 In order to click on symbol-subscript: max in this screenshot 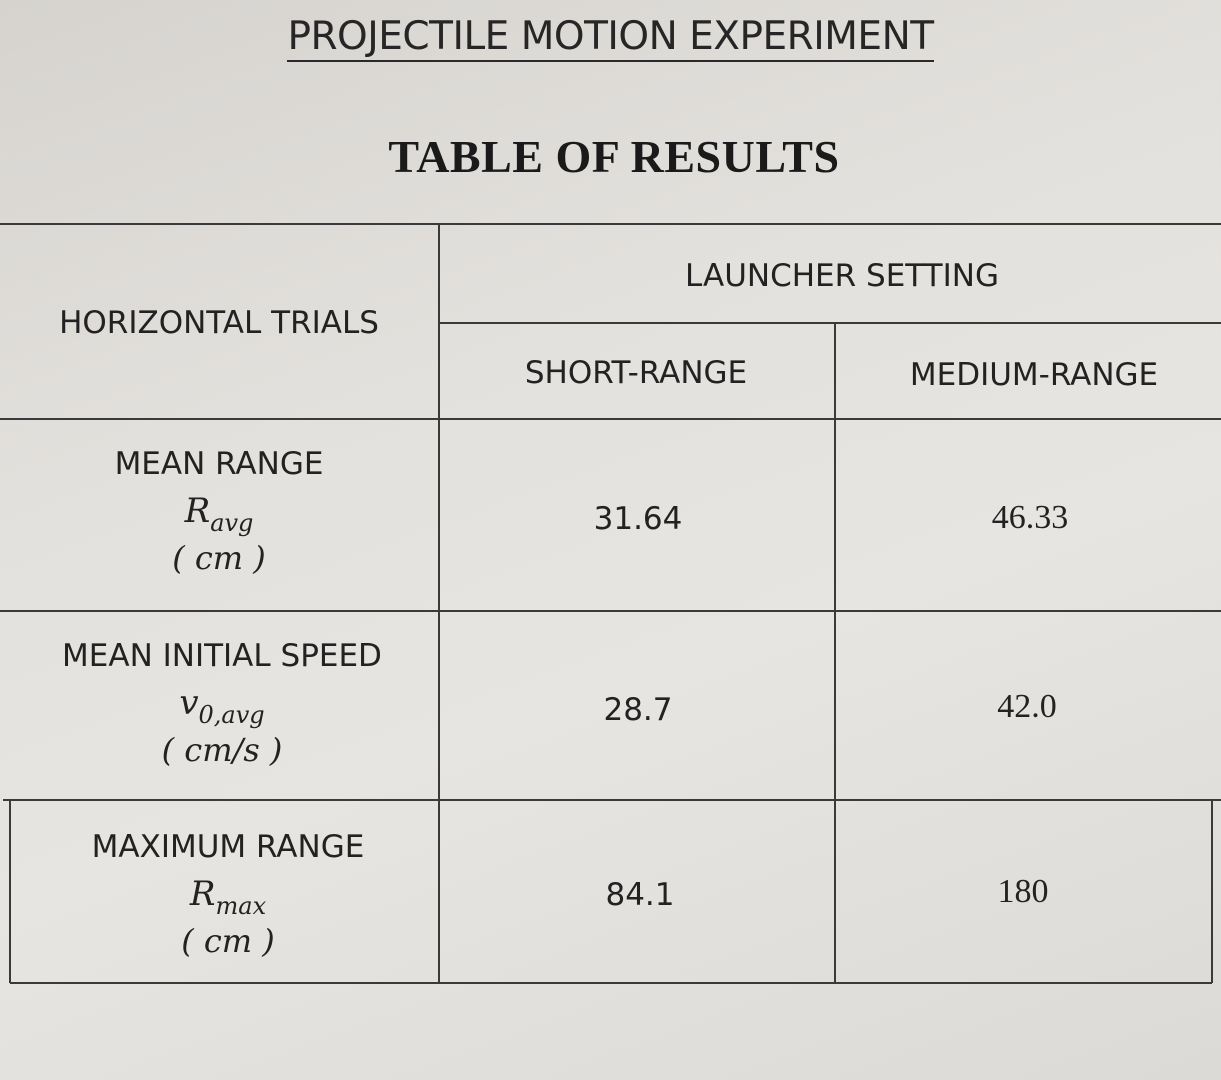, I will do `click(241, 906)`.